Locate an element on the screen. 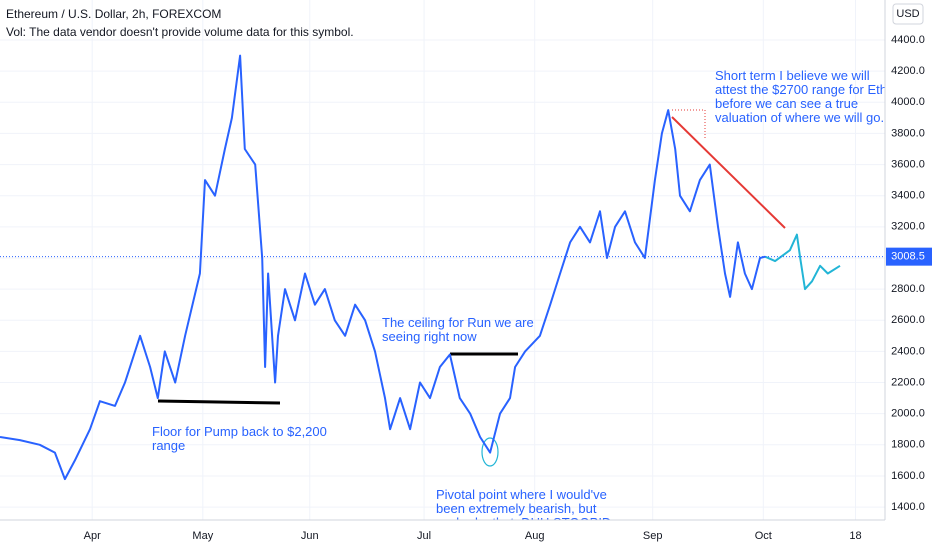  currency-box is located at coordinates (908, 14).